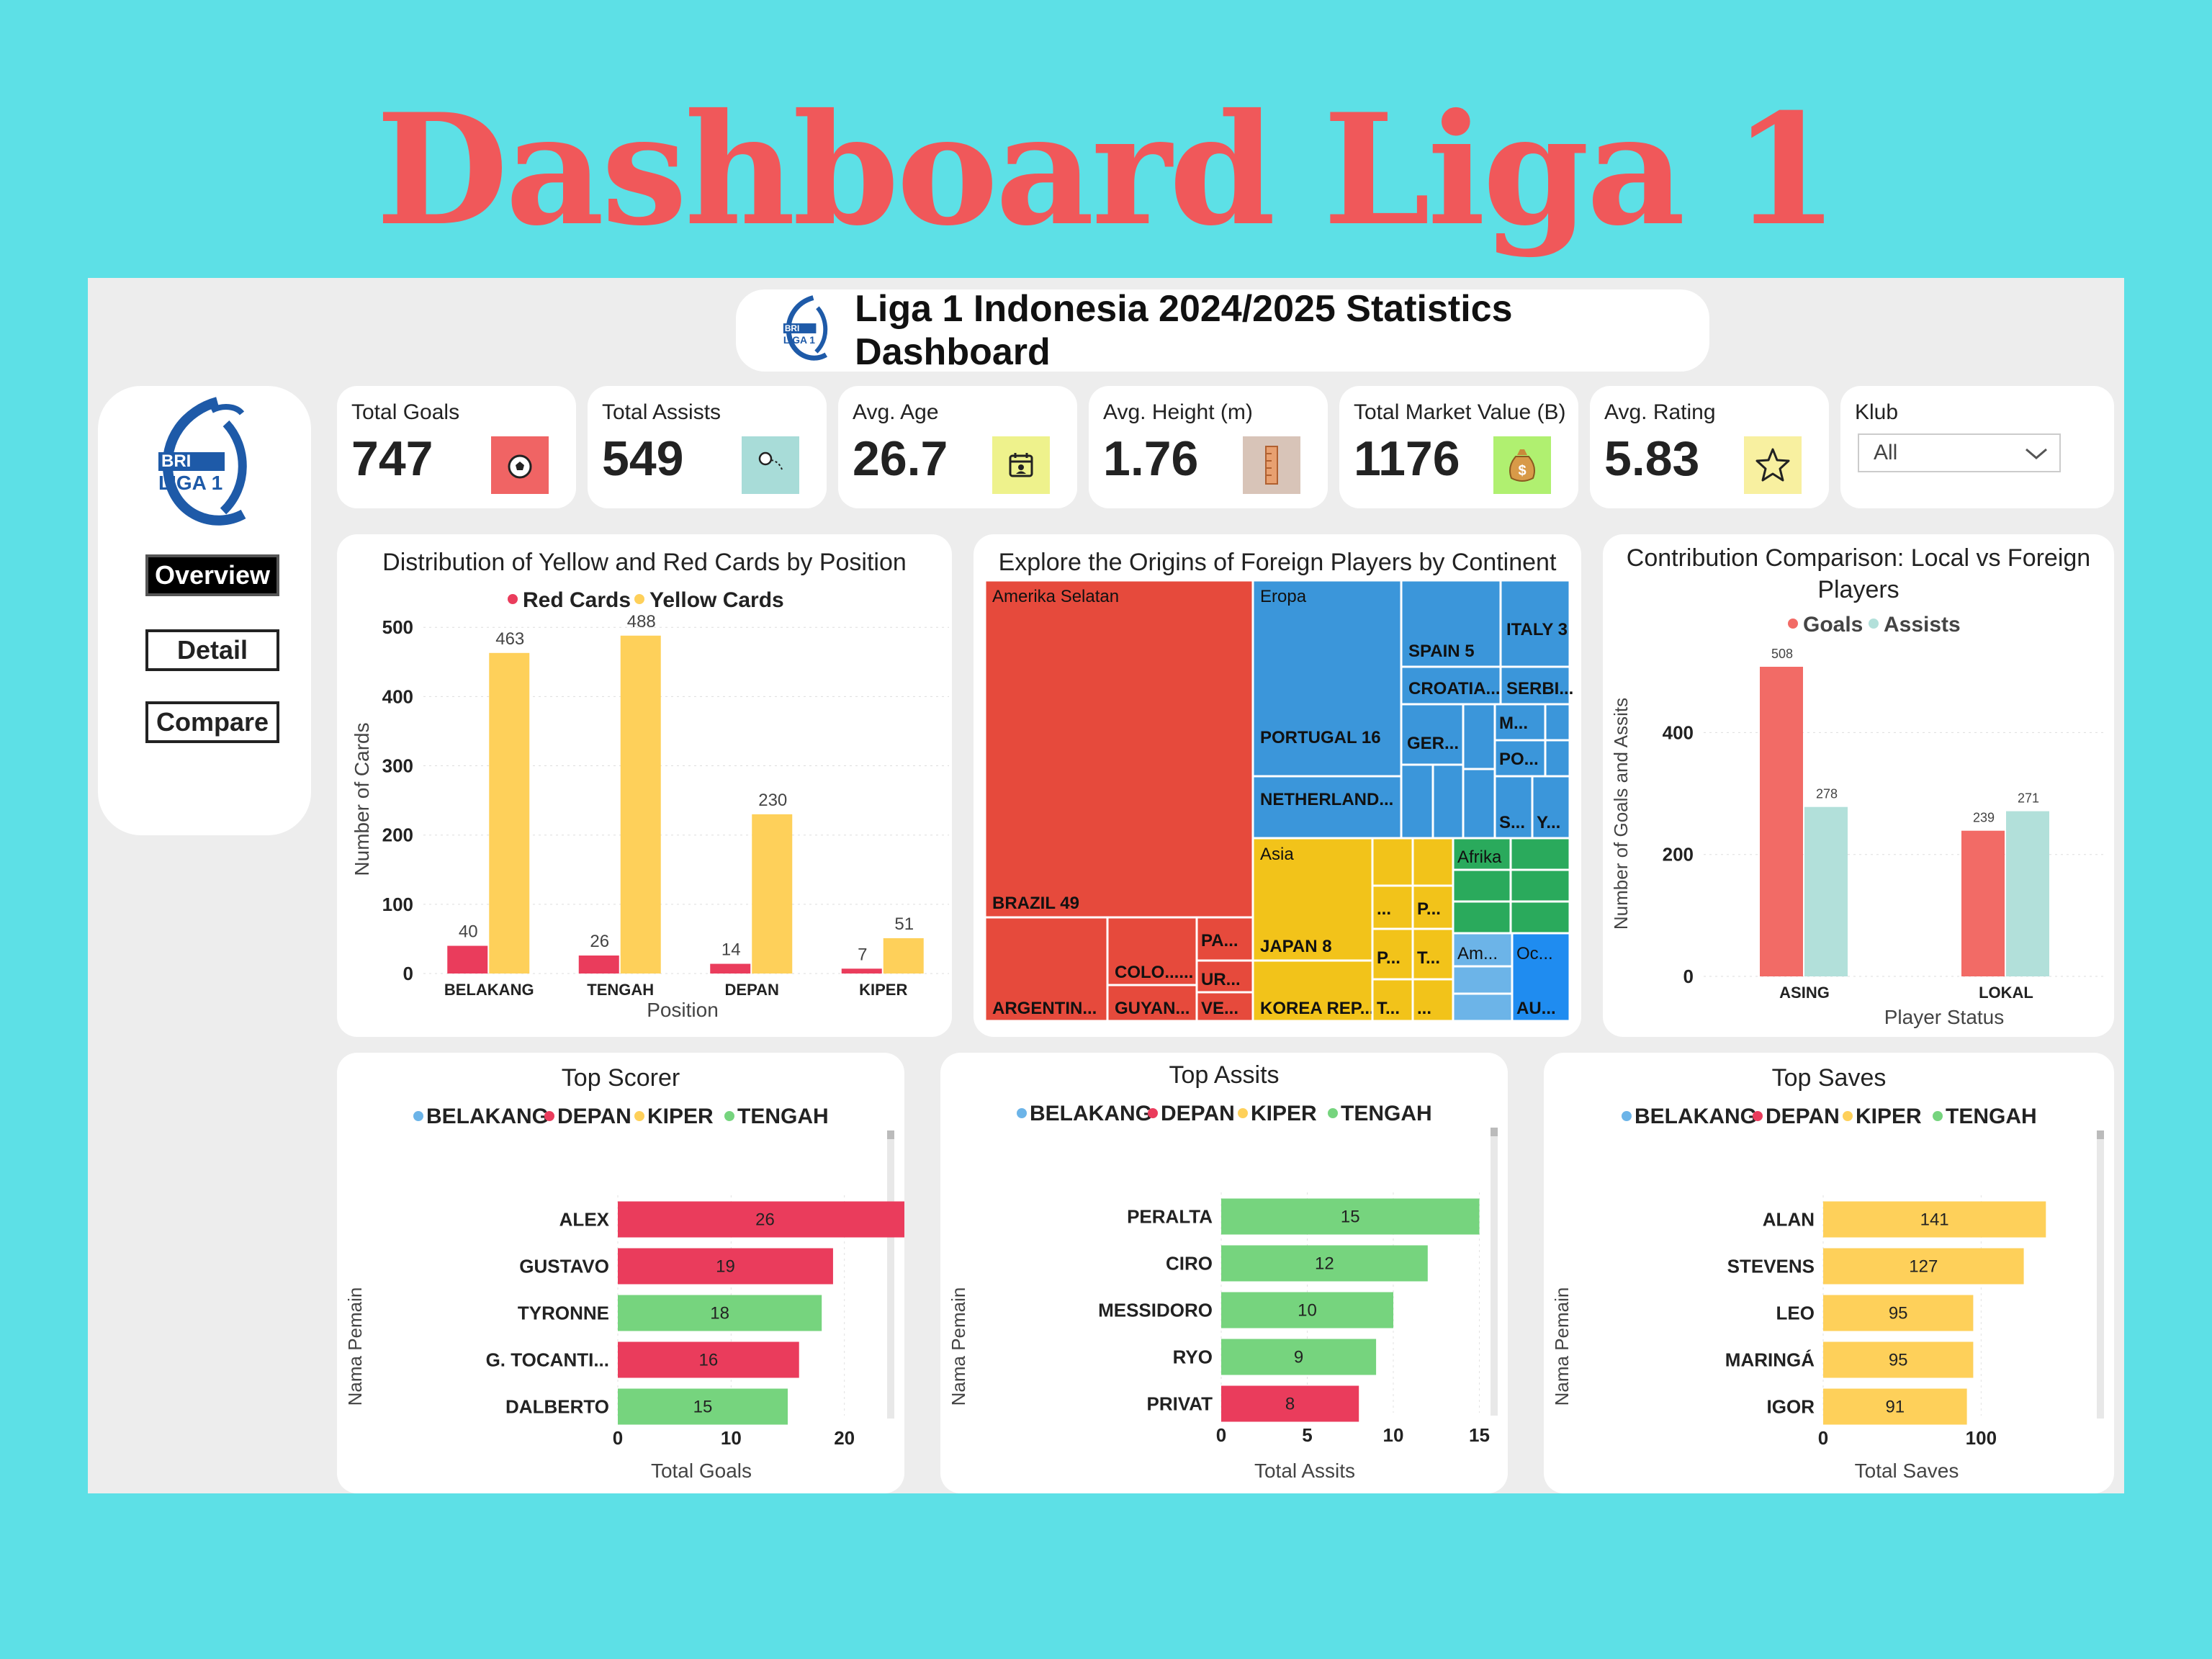  I want to click on treemap-tile-netherlands, so click(1327, 808).